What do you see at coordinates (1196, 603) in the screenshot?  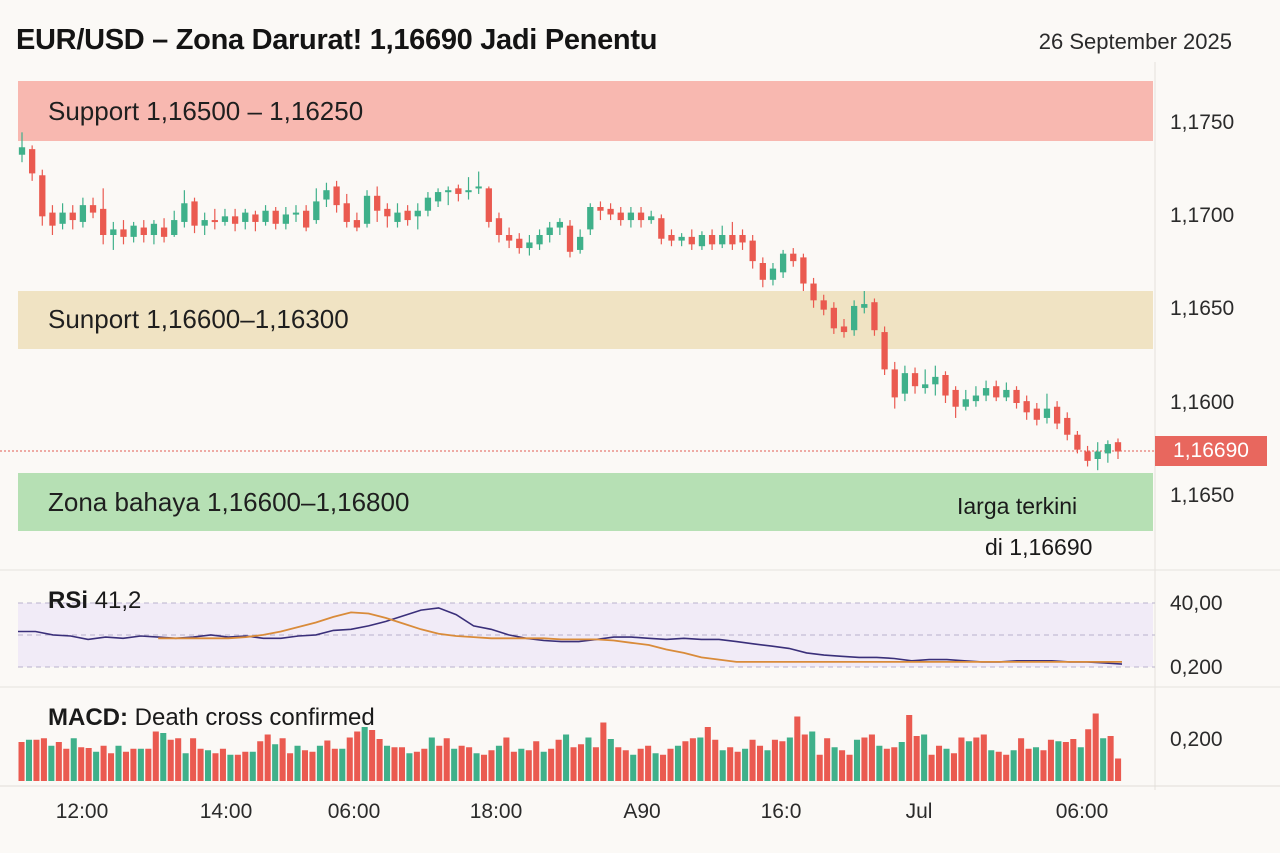 I see `rsi-axis-label: 40,00` at bounding box center [1196, 603].